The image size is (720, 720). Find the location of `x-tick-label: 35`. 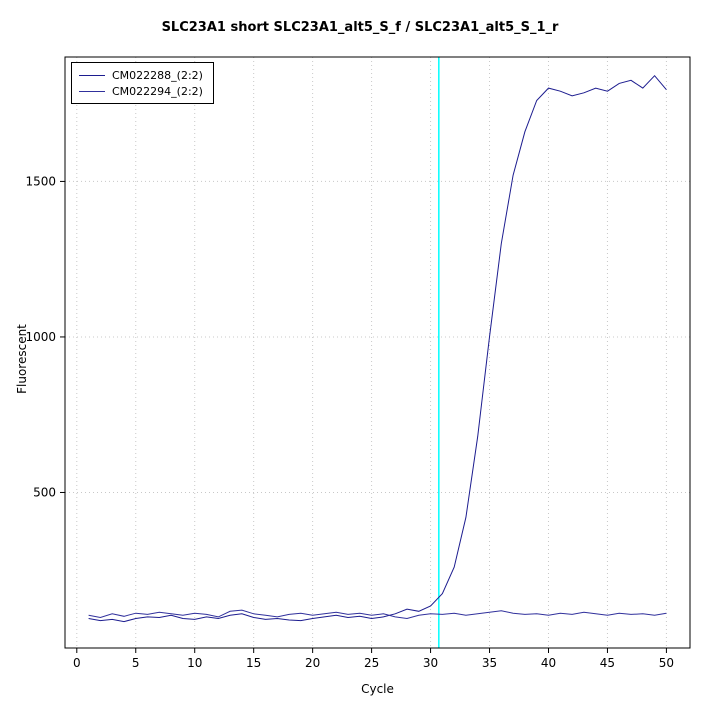

x-tick-label: 35 is located at coordinates (489, 663).